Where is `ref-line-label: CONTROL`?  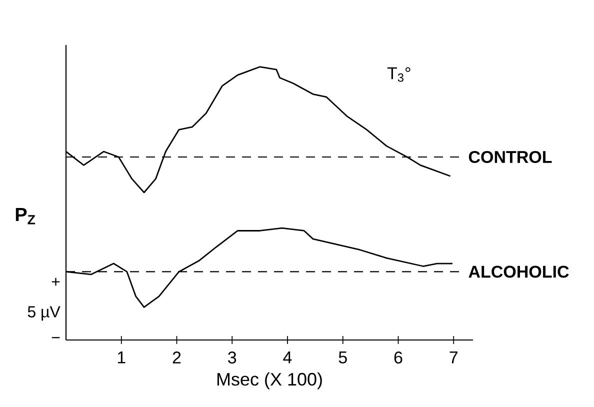
ref-line-label: CONTROL is located at coordinates (510, 157).